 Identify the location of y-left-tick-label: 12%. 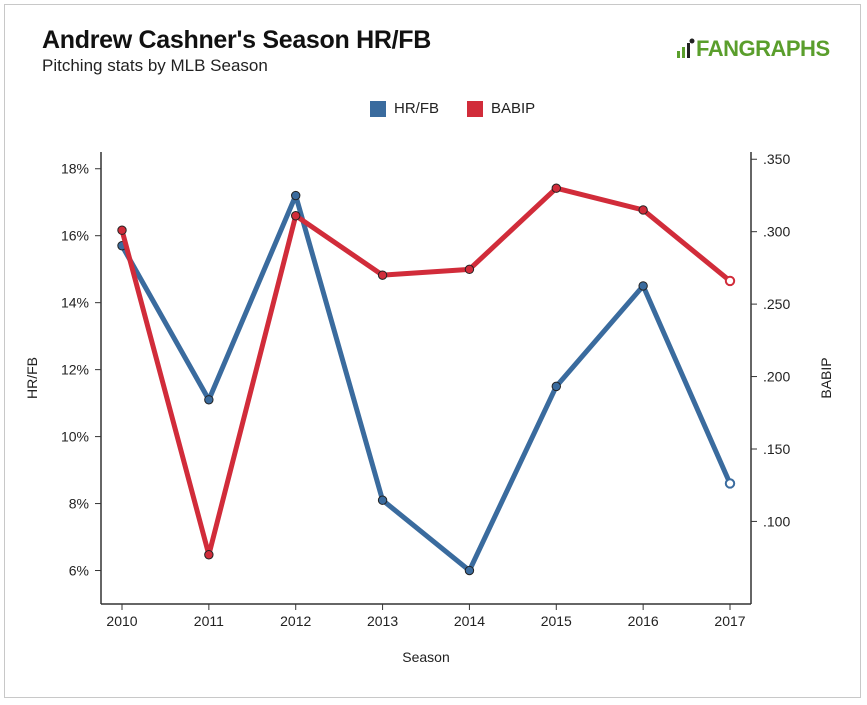
(75, 370).